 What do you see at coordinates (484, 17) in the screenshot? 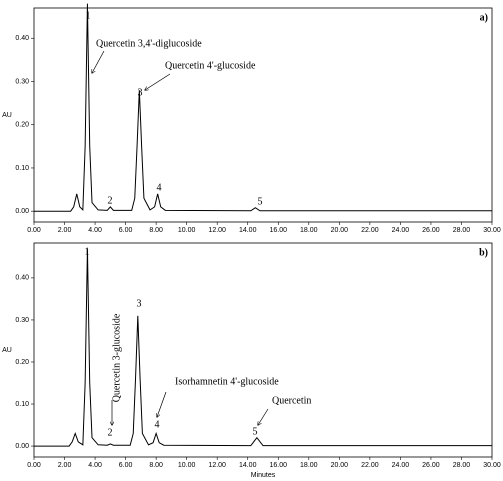
I see `panel-label: a)` at bounding box center [484, 17].